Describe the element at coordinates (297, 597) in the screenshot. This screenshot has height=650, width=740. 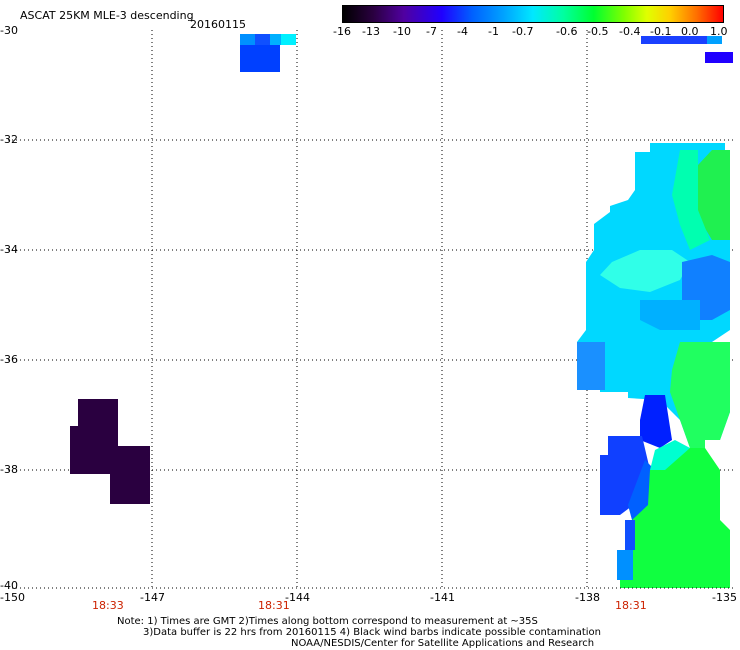
I see `x-tick-label-2: -144` at that location.